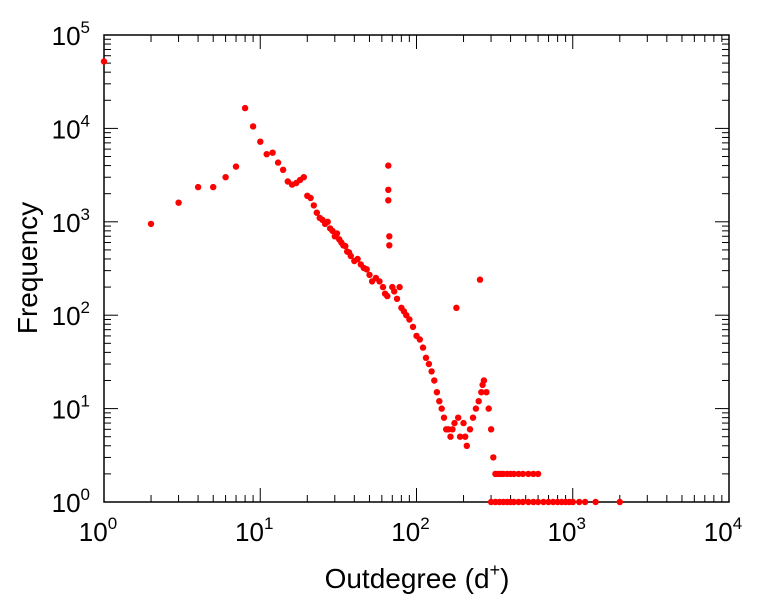 This screenshot has height=600, width=764. What do you see at coordinates (112, 523) in the screenshot?
I see `x-tick-label-exp: 0` at bounding box center [112, 523].